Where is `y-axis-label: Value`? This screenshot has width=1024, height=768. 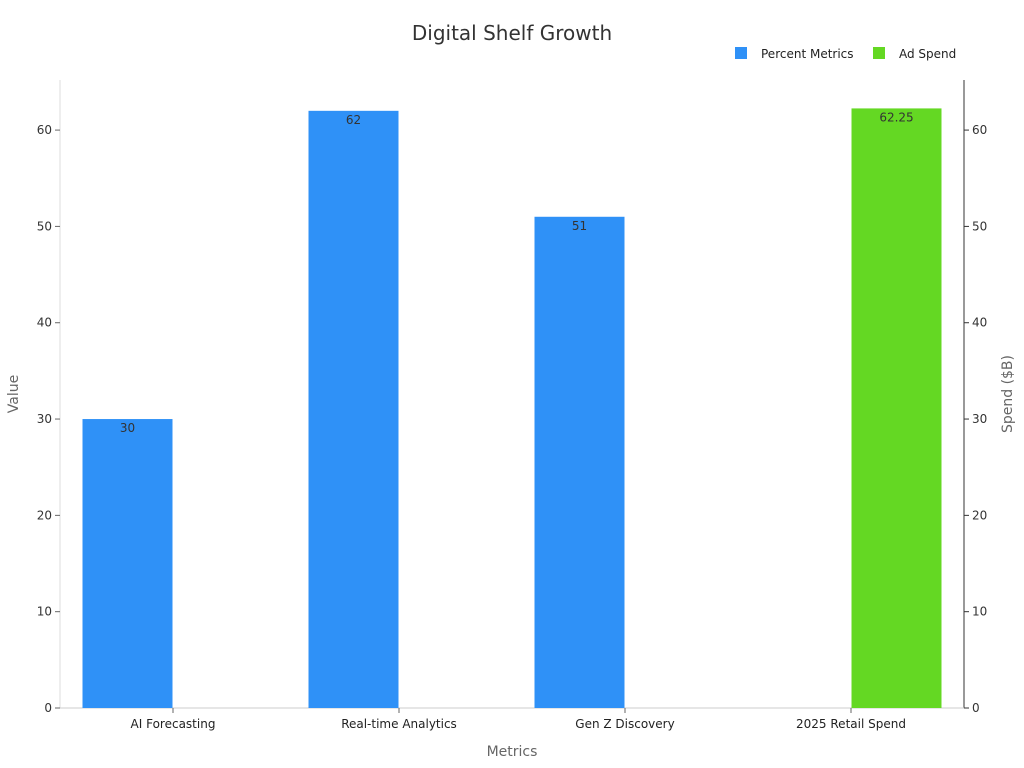 y-axis-label: Value is located at coordinates (14, 394).